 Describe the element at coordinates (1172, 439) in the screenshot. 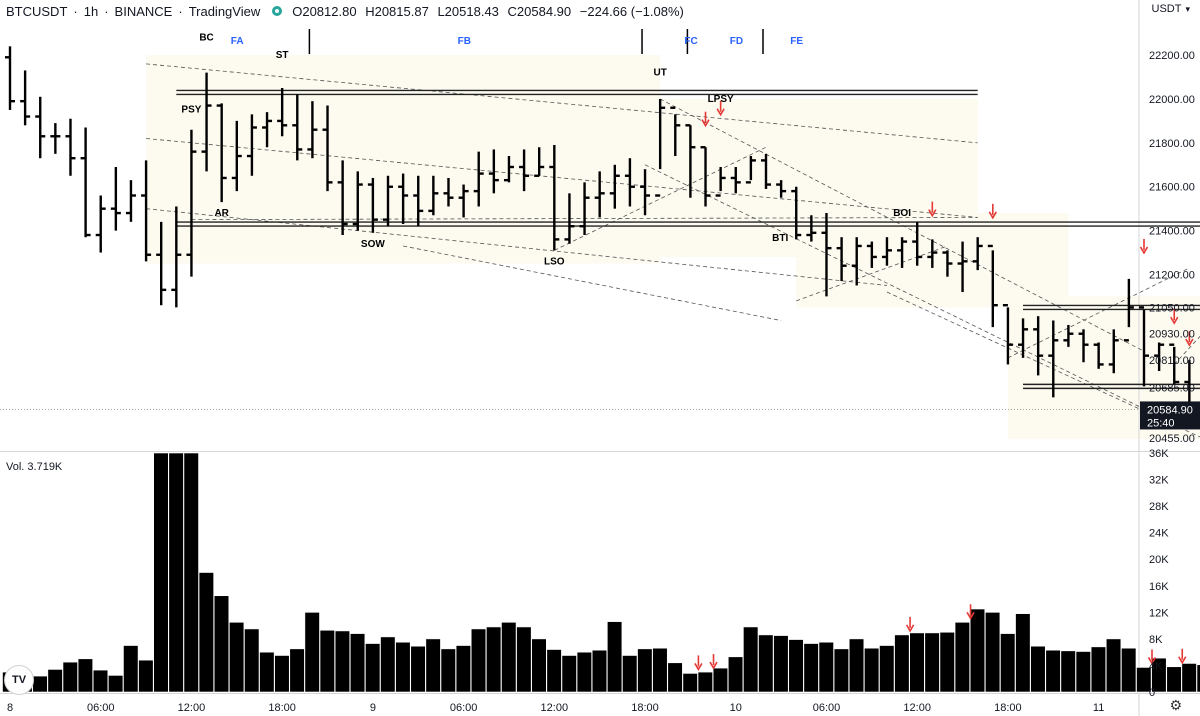

I see `price-tick-label: 20455.00` at that location.